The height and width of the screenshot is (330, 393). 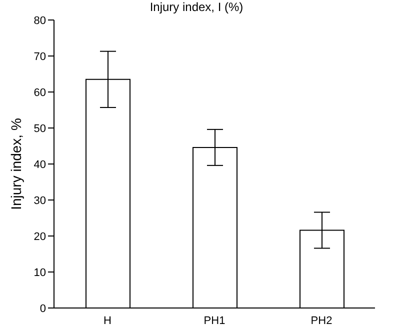 What do you see at coordinates (215, 320) in the screenshot?
I see `x-tick-label: PH1` at bounding box center [215, 320].